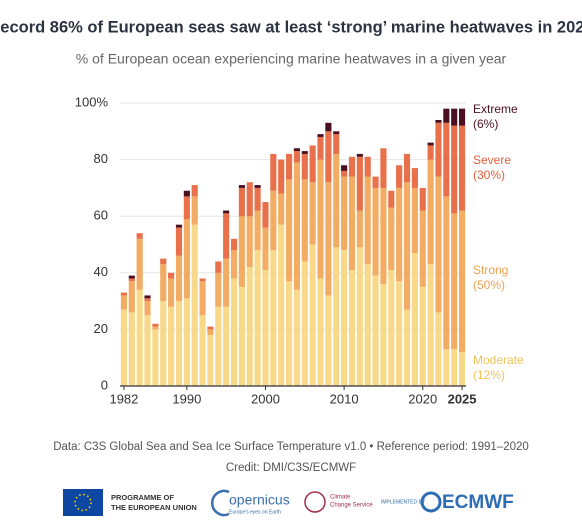  I want to click on y-tick-label: 40, so click(101, 271).